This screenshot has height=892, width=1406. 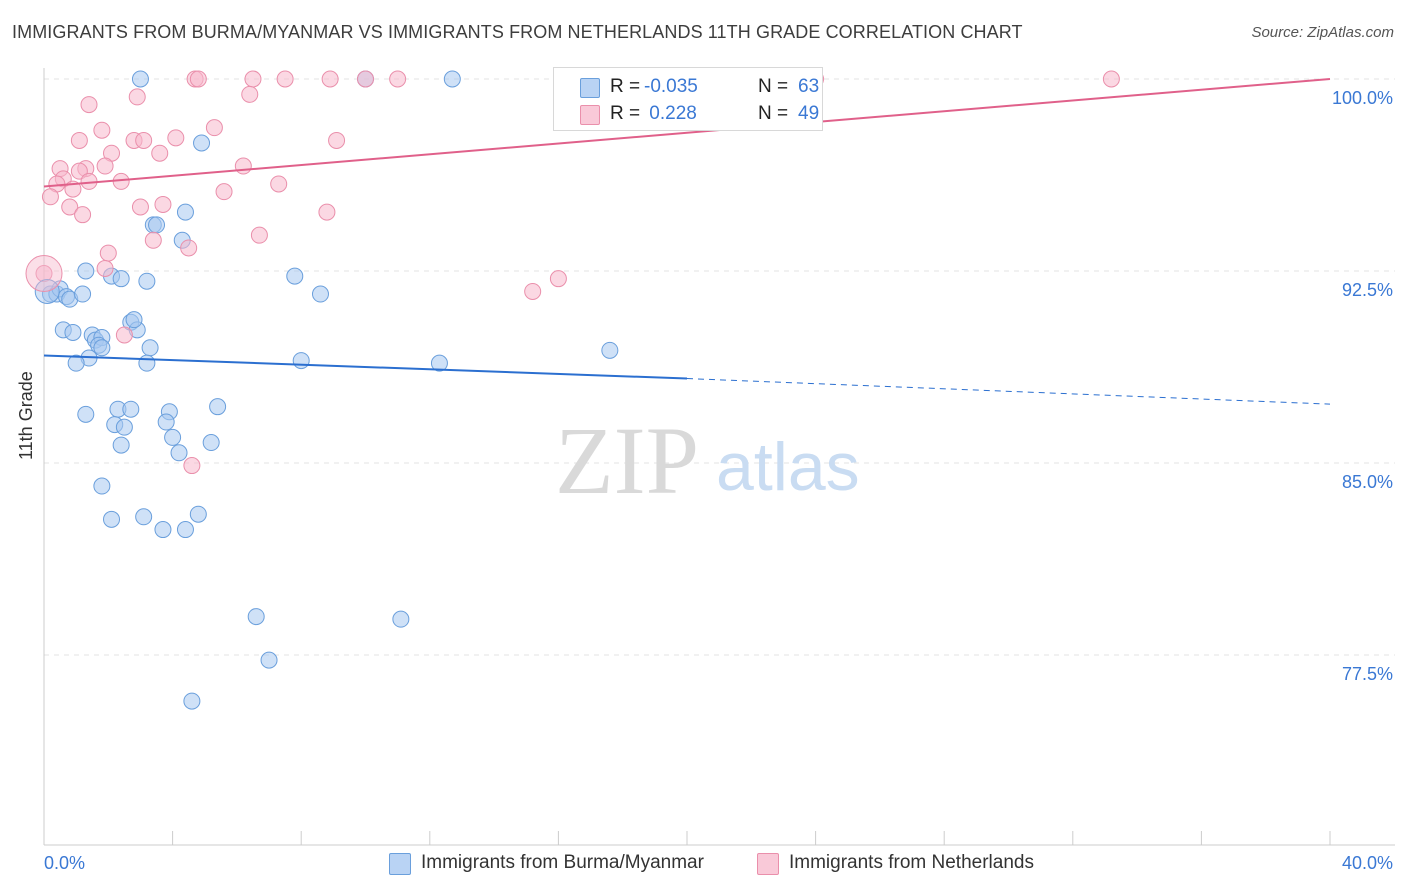 I want to click on legend-n-value: 49, so click(x=809, y=113).